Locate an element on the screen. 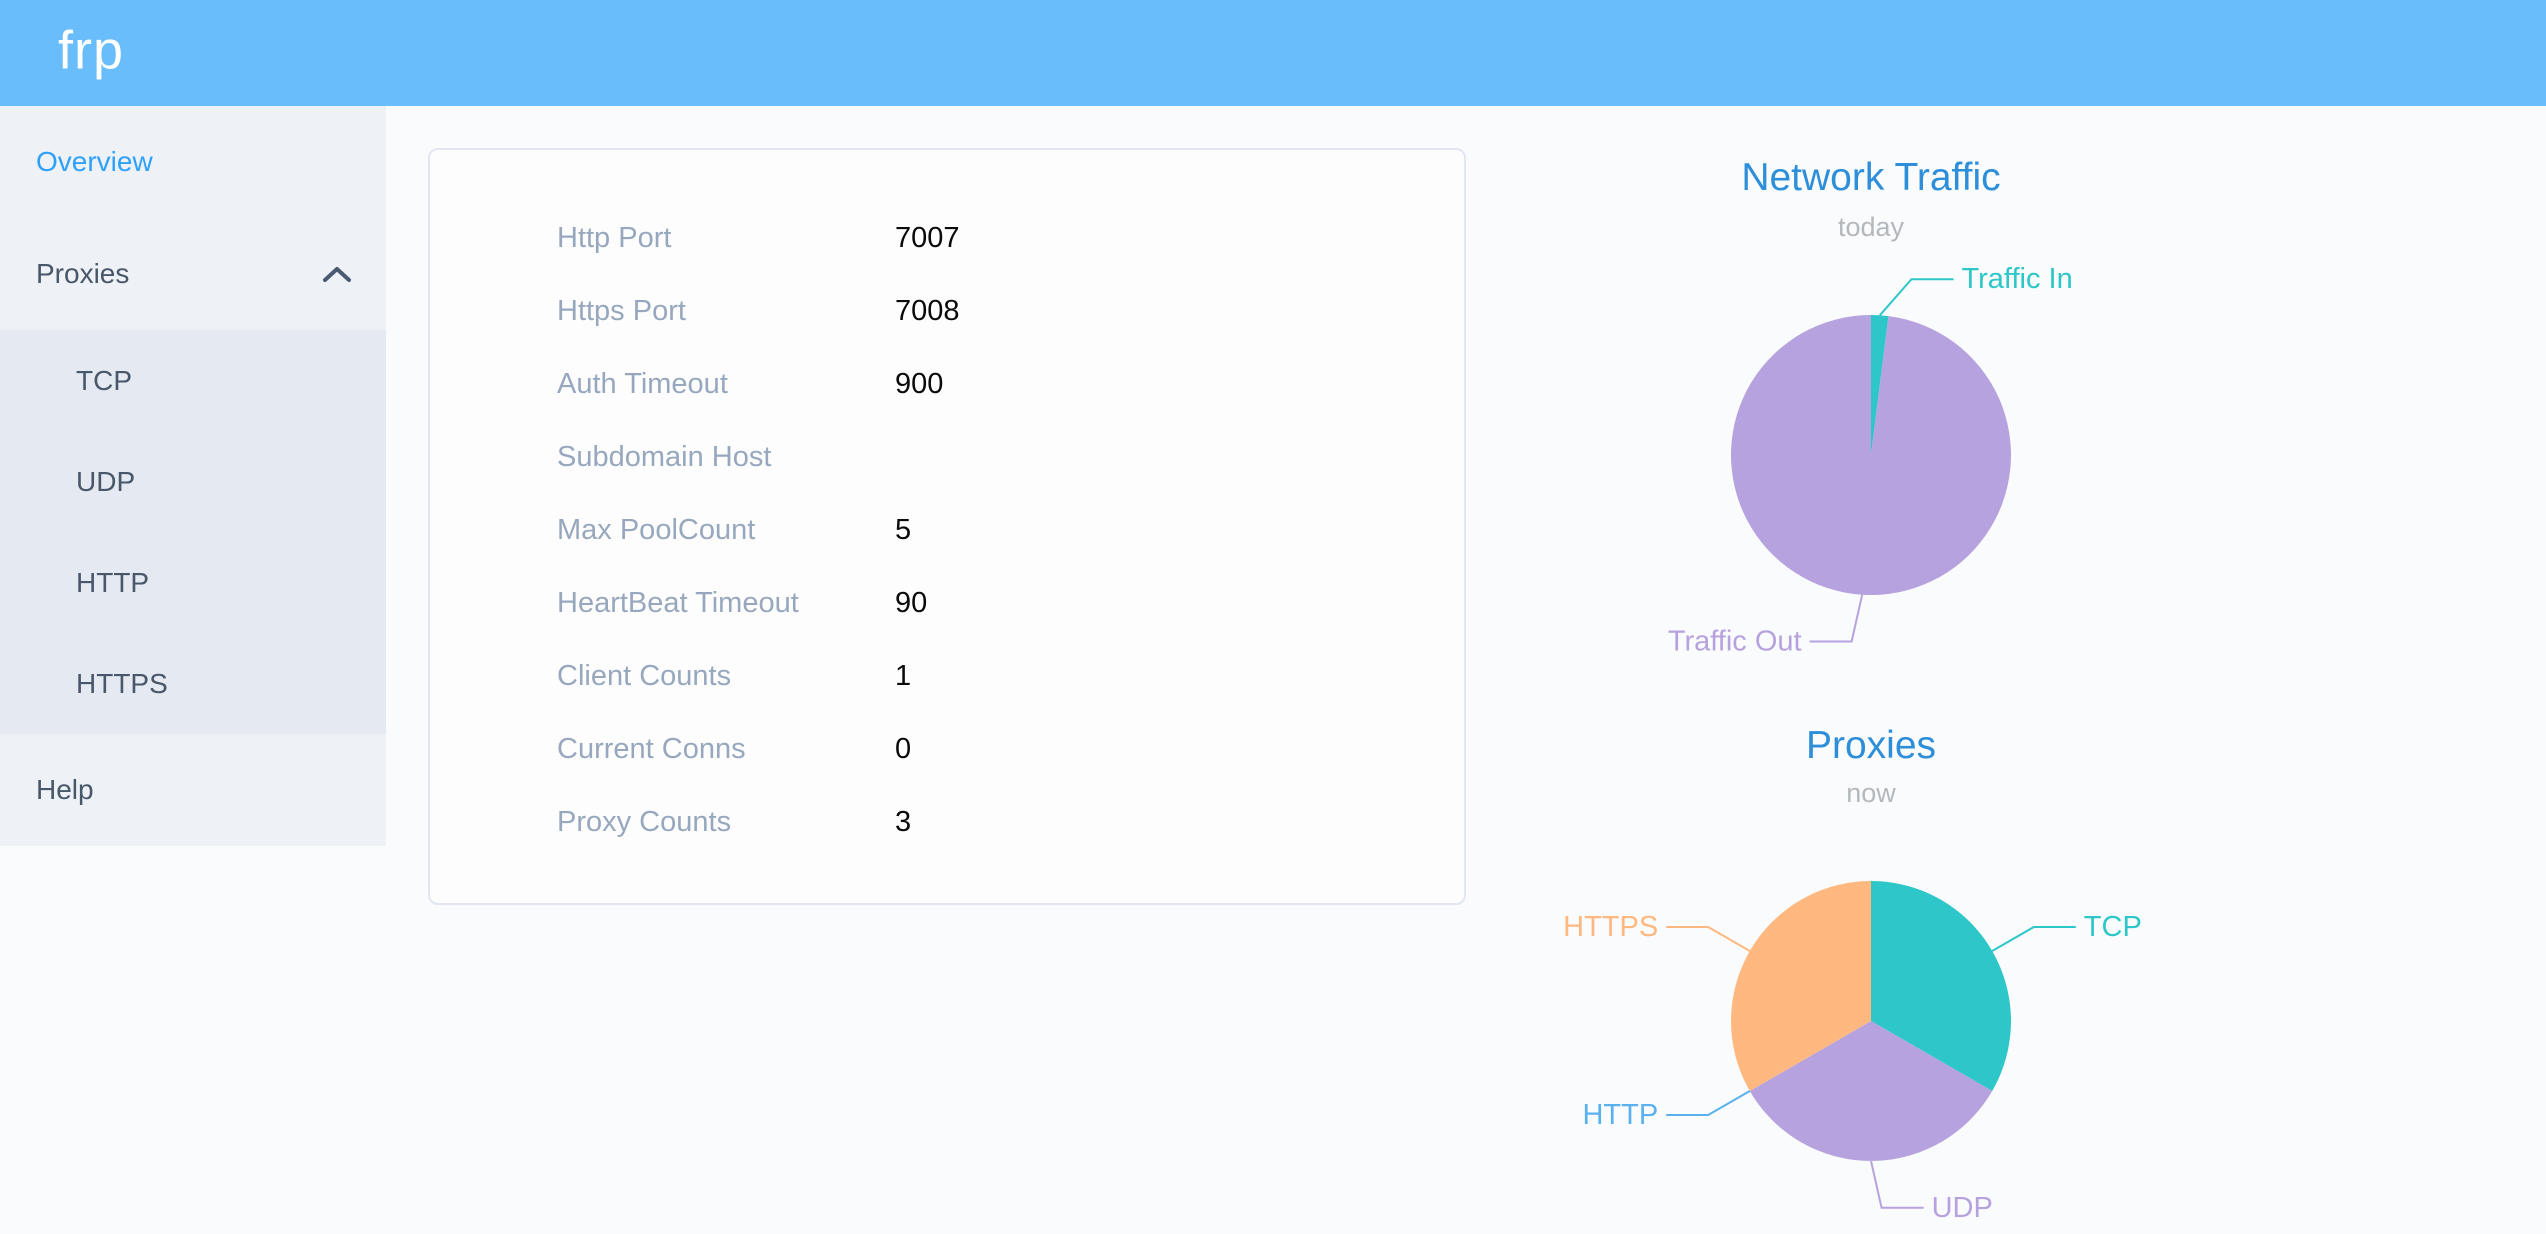 The image size is (2546, 1234). network-traffic-subtitle: today is located at coordinates (1871, 227).